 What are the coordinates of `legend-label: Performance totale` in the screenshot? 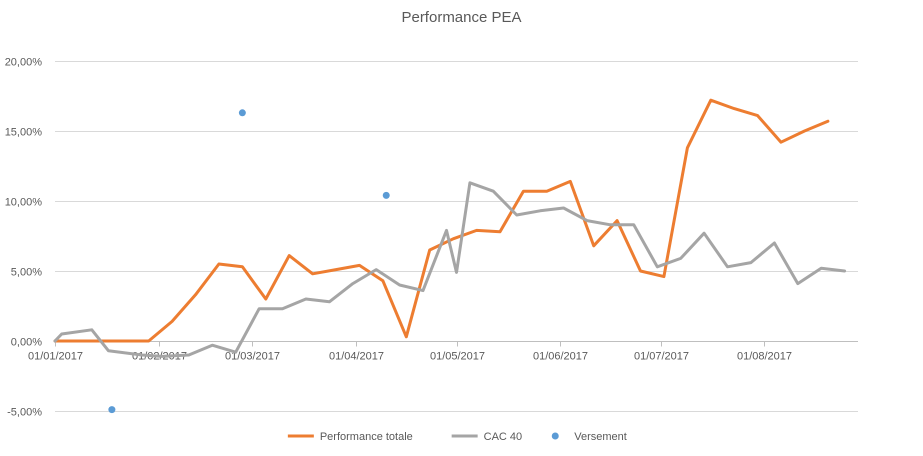 It's located at (366, 437).